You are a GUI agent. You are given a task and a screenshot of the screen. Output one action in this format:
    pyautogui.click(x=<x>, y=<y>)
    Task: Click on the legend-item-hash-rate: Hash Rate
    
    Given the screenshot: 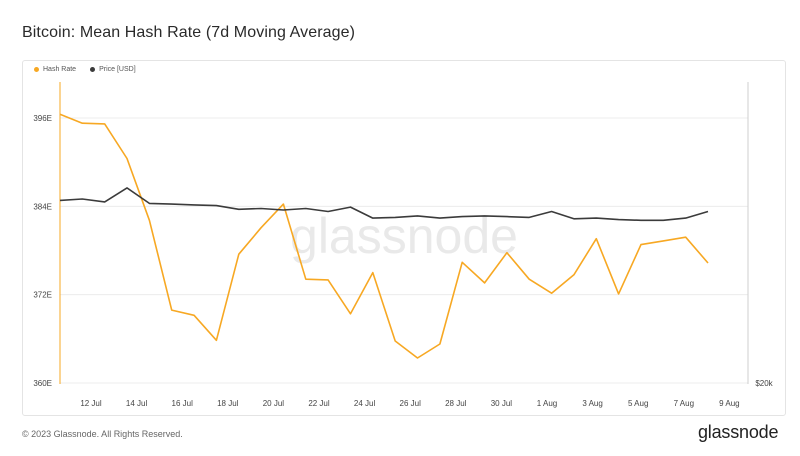 What is the action you would take?
    pyautogui.click(x=55, y=69)
    